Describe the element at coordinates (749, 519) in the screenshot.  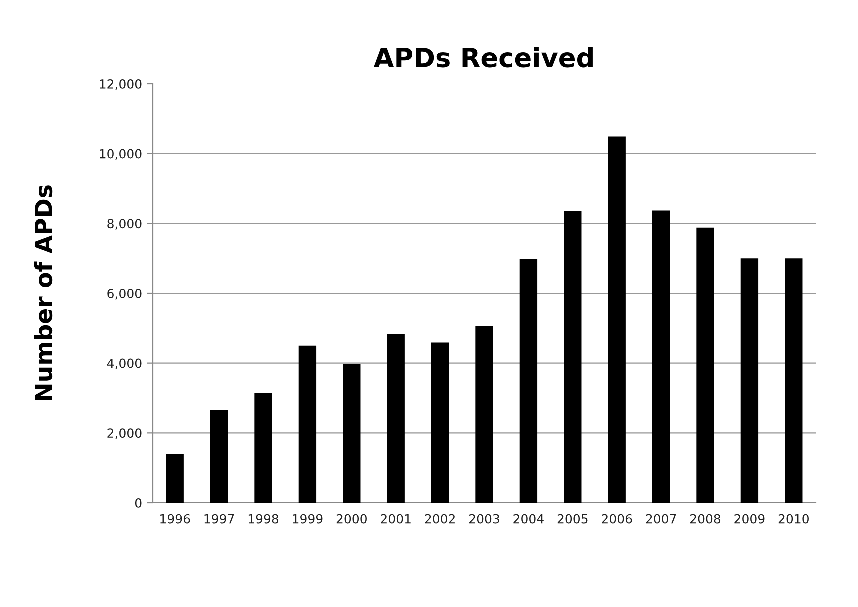
I see `x-tick-label: 2009` at that location.